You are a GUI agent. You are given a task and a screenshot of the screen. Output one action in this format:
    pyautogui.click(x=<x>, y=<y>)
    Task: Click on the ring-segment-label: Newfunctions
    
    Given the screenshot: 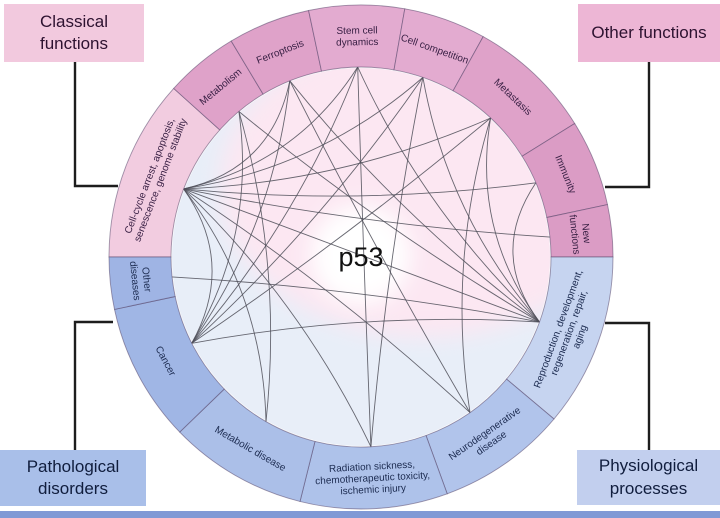 What is the action you would take?
    pyautogui.click(x=579, y=234)
    